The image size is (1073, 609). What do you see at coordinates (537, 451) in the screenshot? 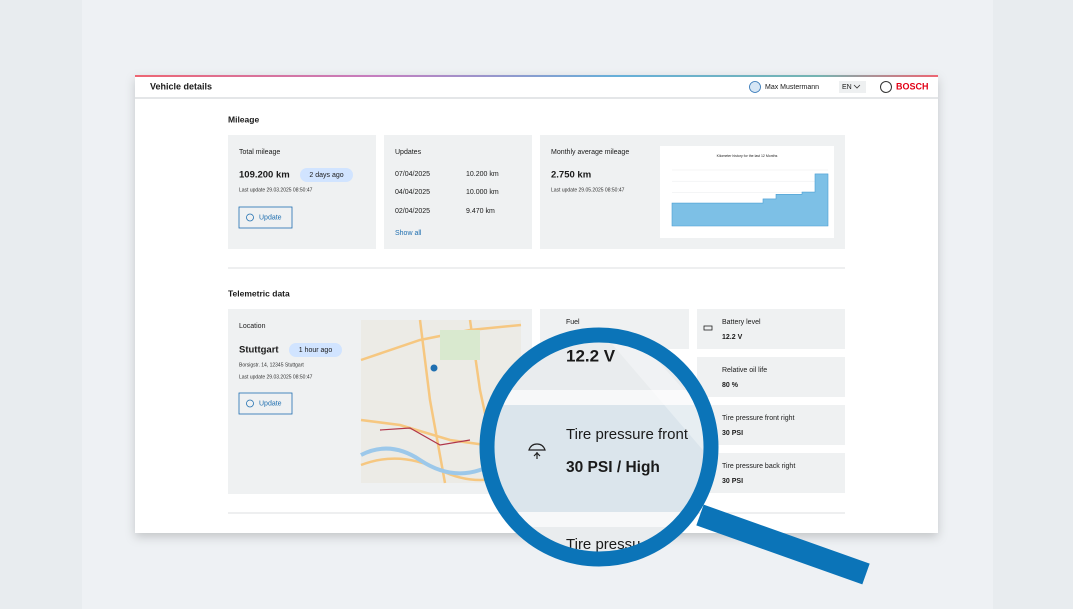
I see `tire-icon` at bounding box center [537, 451].